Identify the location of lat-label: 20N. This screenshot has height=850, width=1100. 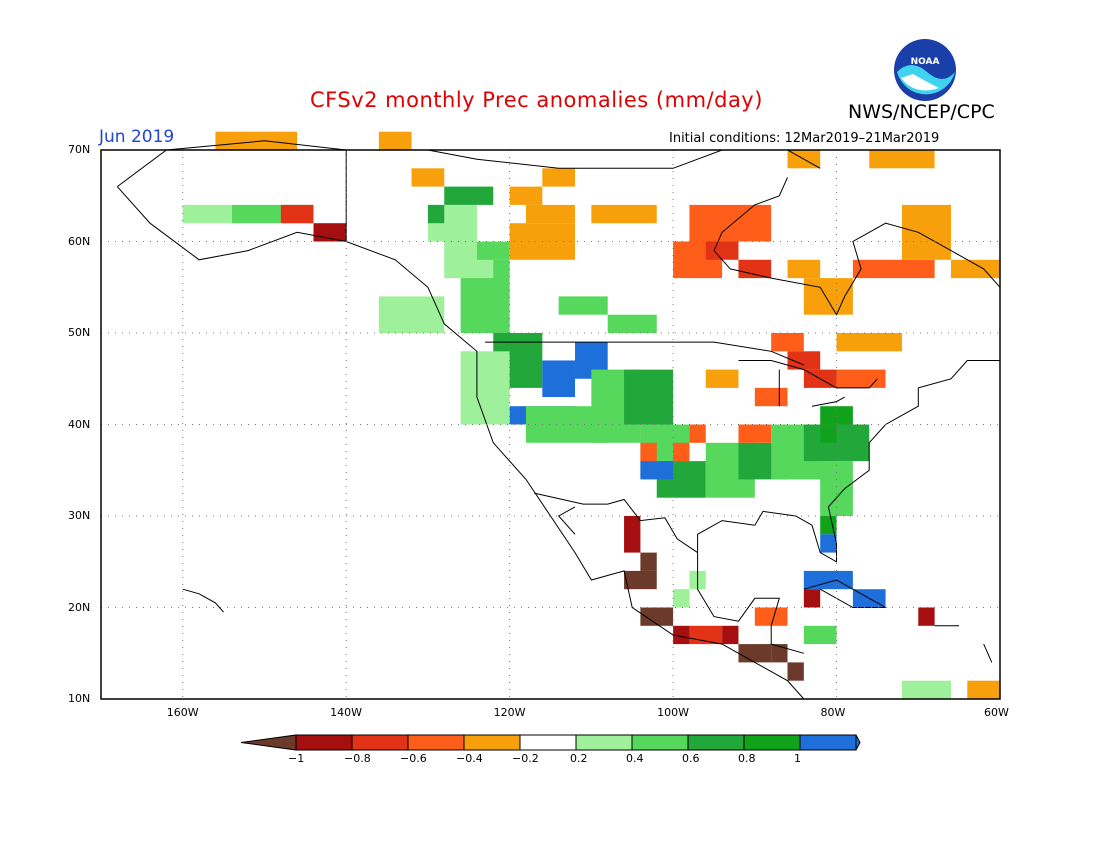
(79, 607).